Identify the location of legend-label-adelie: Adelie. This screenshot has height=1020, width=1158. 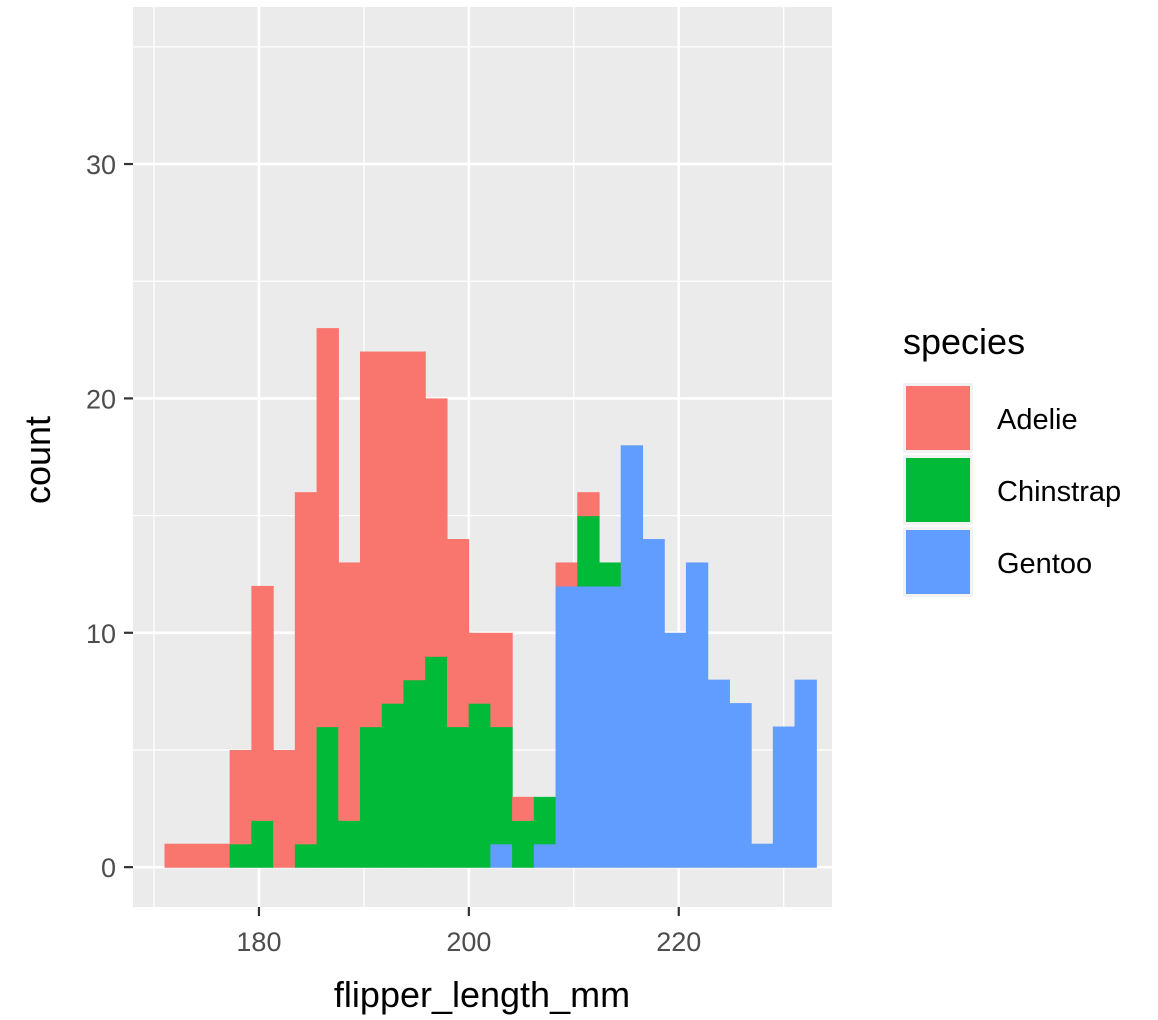
(1037, 420).